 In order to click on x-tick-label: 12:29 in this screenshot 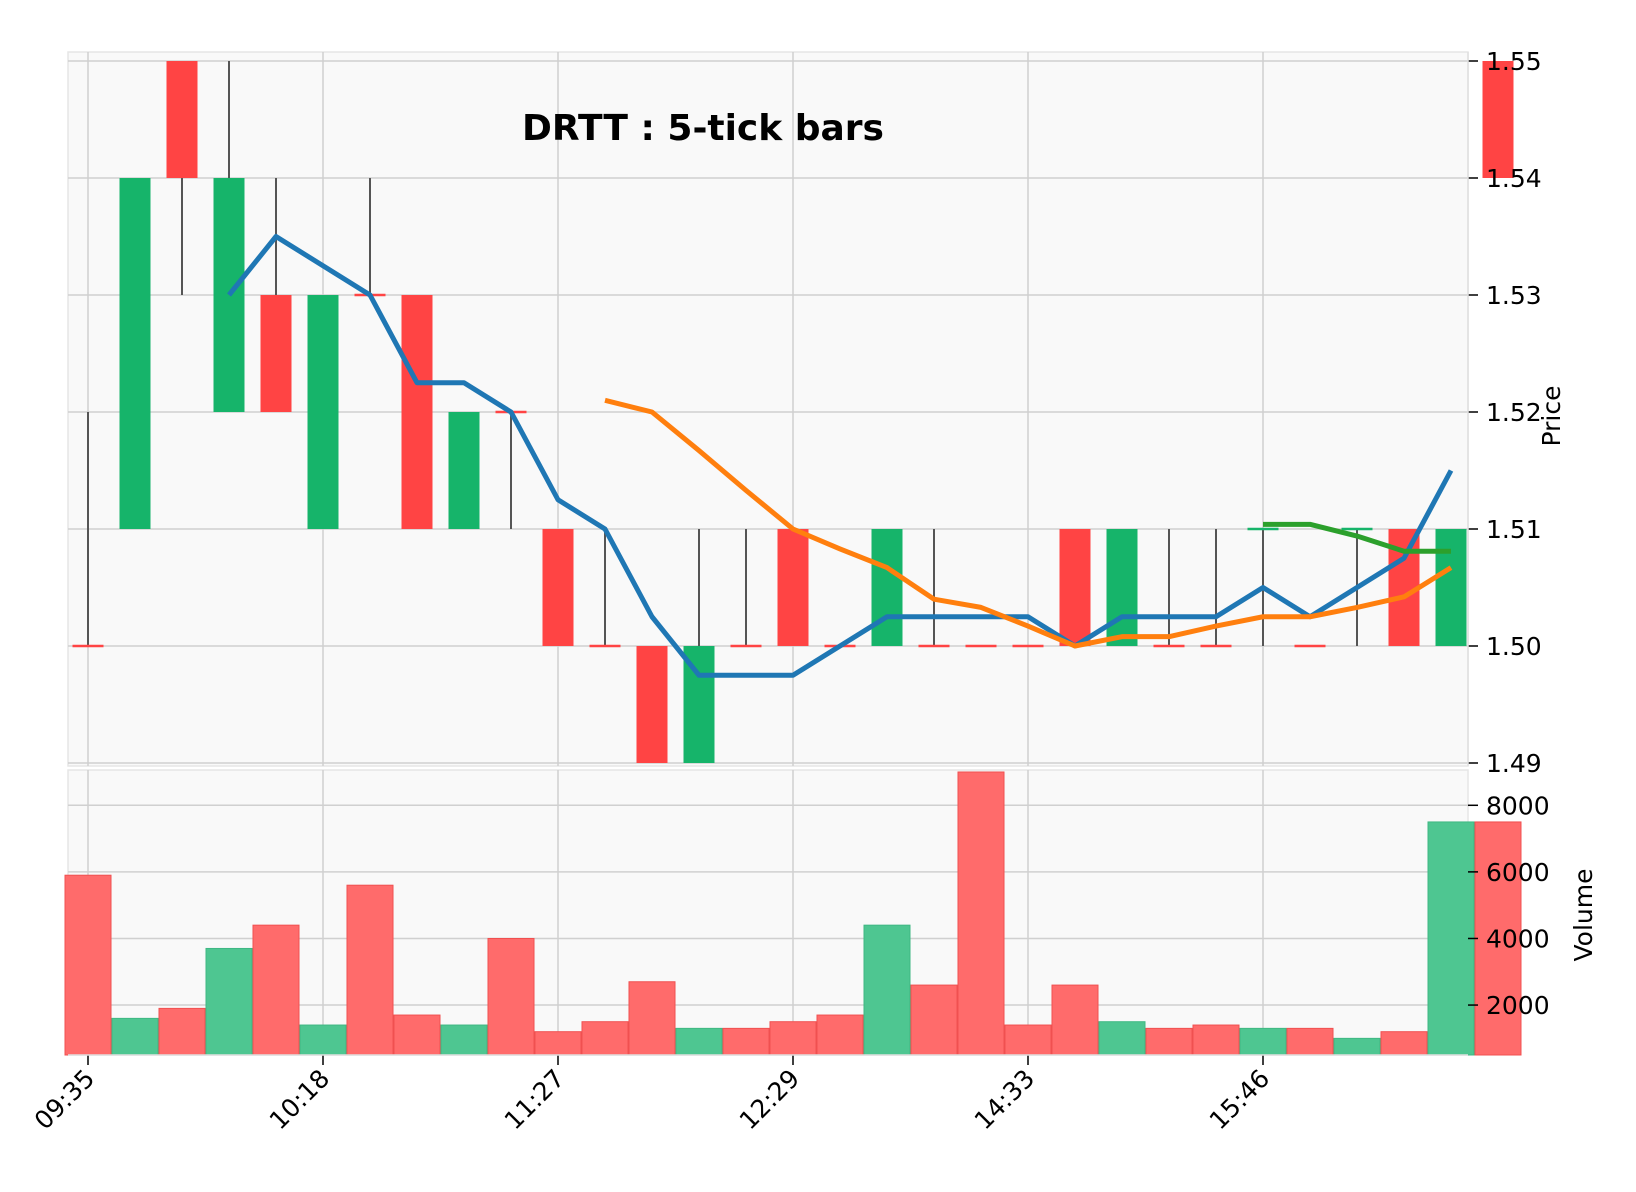, I will do `click(769, 1099)`.